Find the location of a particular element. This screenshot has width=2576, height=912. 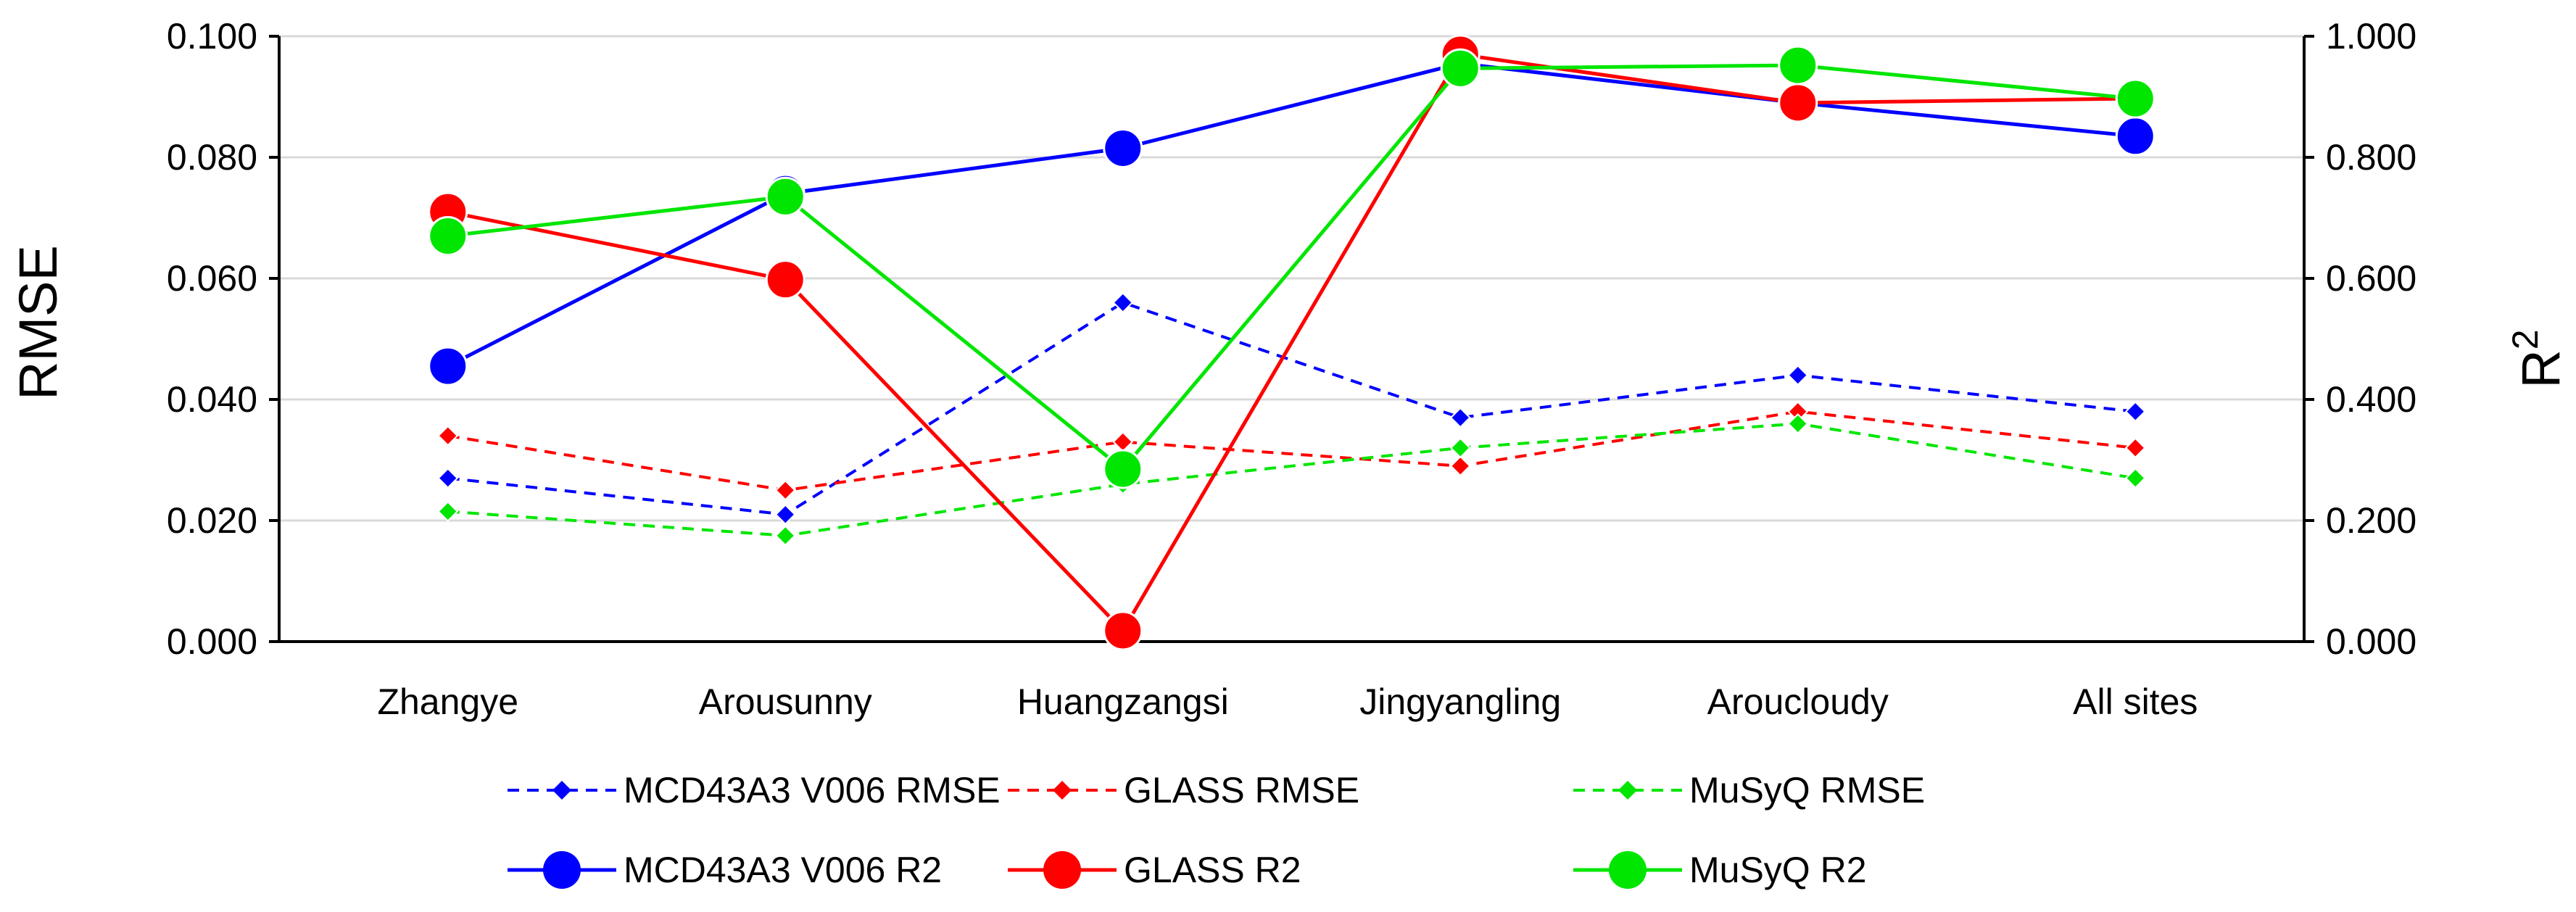

left-tick-label: 0.000 is located at coordinates (212, 641).